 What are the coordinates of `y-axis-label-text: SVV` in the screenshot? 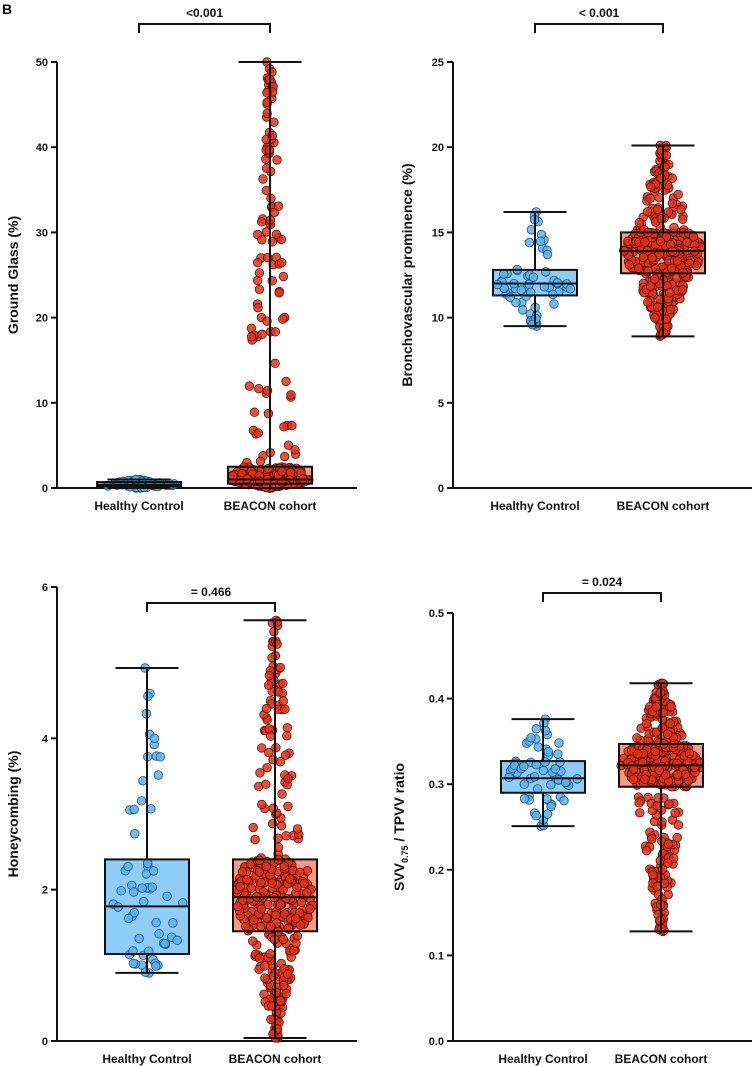 It's located at (399, 876).